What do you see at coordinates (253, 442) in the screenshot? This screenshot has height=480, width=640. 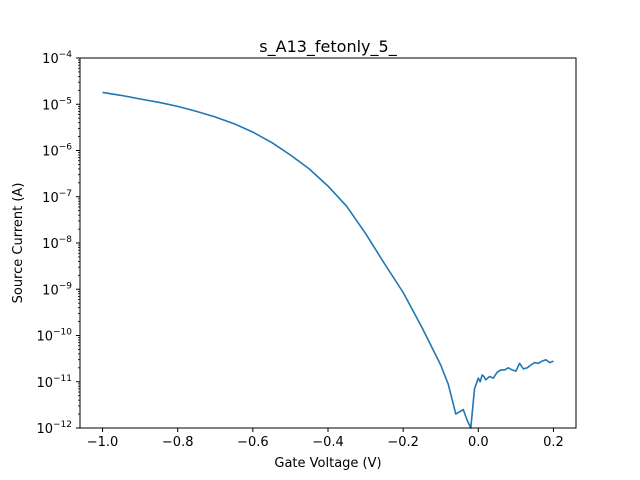 I see `x-tick-label: −0.6` at bounding box center [253, 442].